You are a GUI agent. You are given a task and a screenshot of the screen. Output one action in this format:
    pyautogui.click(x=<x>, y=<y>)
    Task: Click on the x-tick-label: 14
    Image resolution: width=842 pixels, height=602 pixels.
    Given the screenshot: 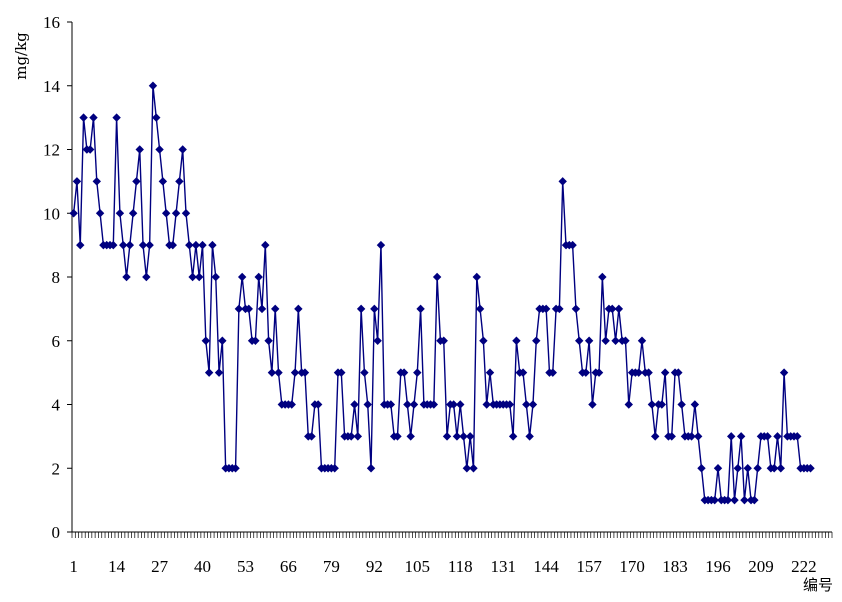 What is the action you would take?
    pyautogui.click(x=117, y=566)
    